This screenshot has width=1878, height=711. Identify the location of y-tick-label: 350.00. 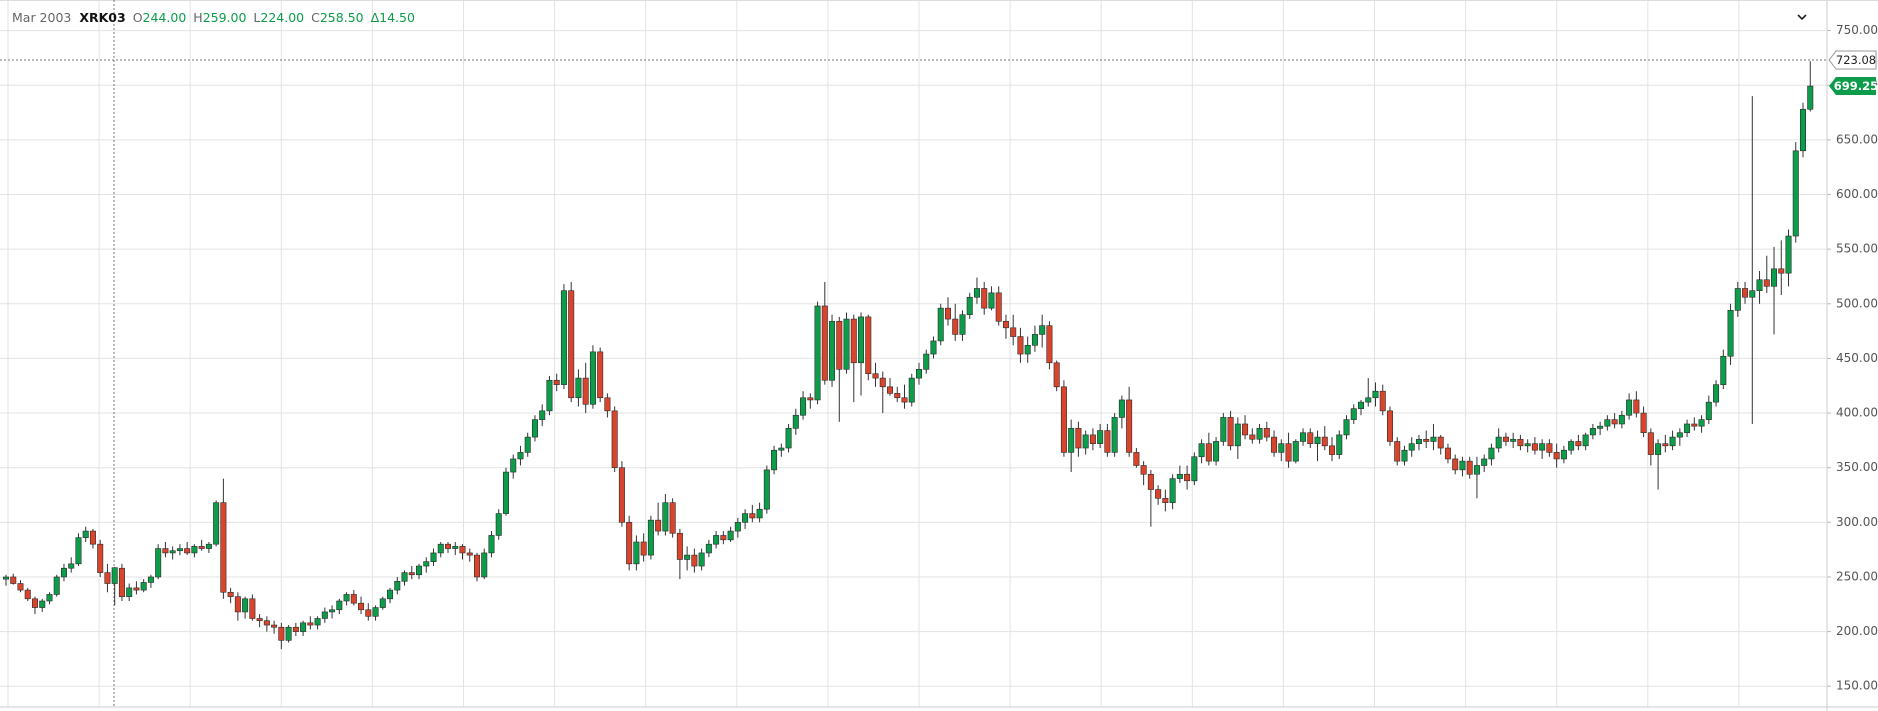
(1857, 467).